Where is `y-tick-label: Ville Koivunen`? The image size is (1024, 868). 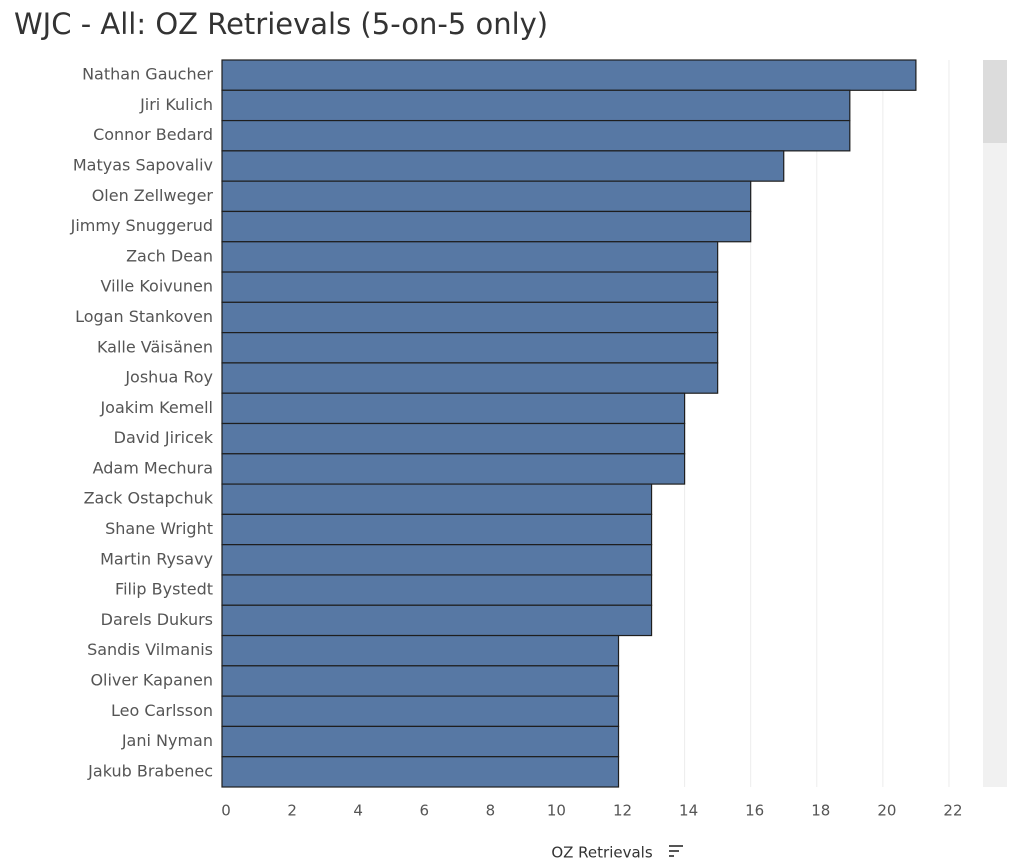
y-tick-label: Ville Koivunen is located at coordinates (156, 286).